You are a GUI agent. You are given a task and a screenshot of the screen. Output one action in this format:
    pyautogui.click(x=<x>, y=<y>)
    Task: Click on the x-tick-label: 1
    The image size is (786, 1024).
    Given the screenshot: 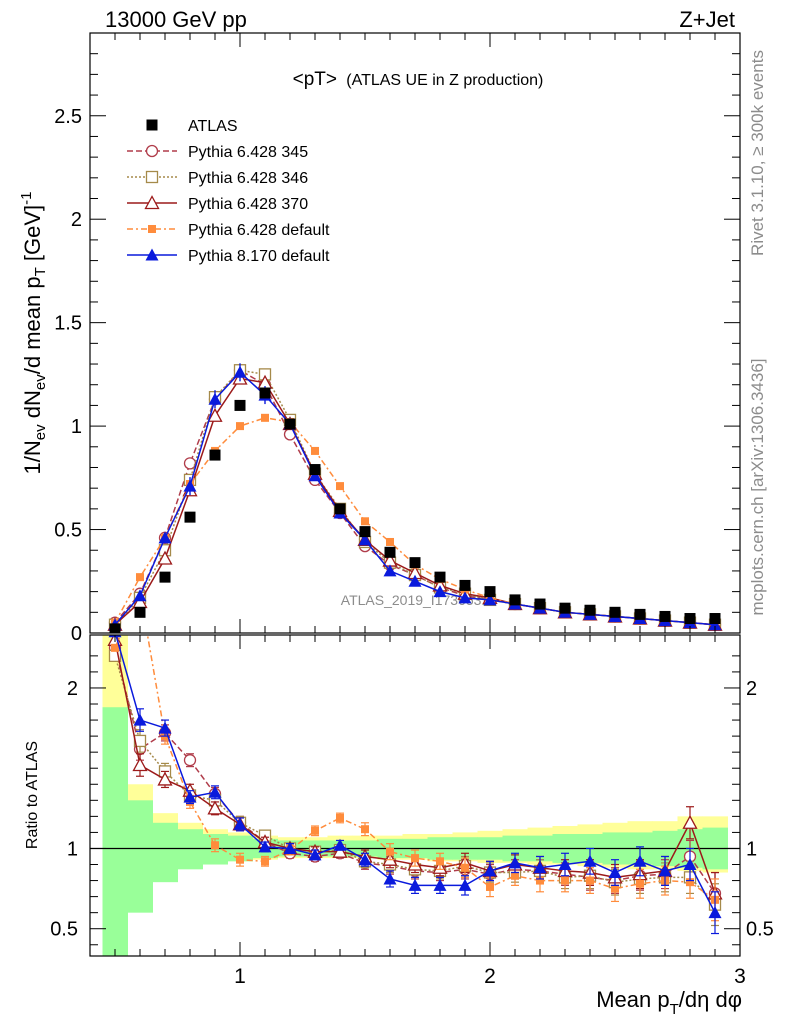 What is the action you would take?
    pyautogui.click(x=240, y=976)
    